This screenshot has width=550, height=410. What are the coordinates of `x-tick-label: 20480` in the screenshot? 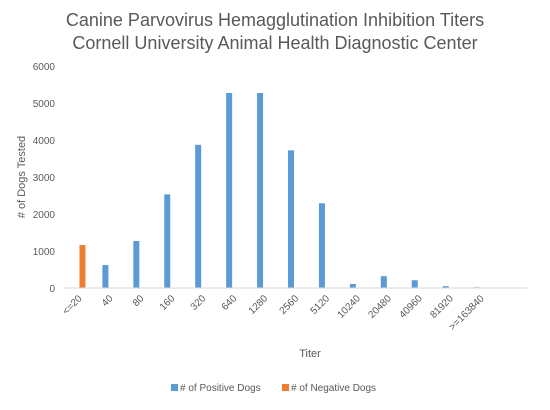 It's located at (380, 307).